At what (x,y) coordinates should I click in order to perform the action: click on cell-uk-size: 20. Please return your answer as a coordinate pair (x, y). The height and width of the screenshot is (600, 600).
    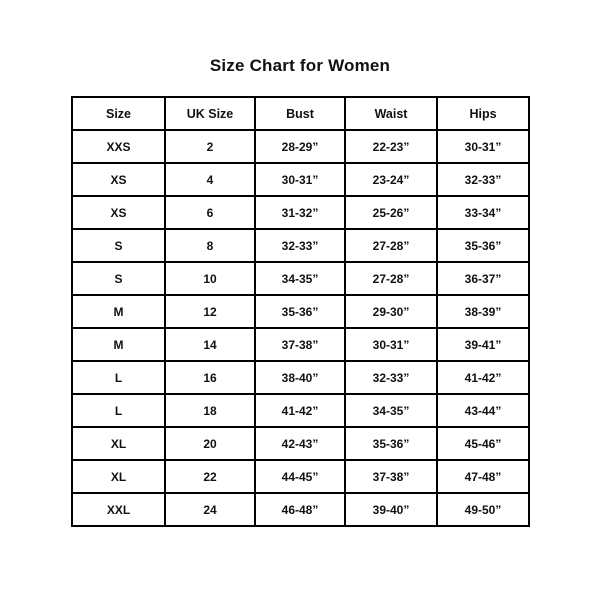
    Looking at the image, I should click on (210, 443).